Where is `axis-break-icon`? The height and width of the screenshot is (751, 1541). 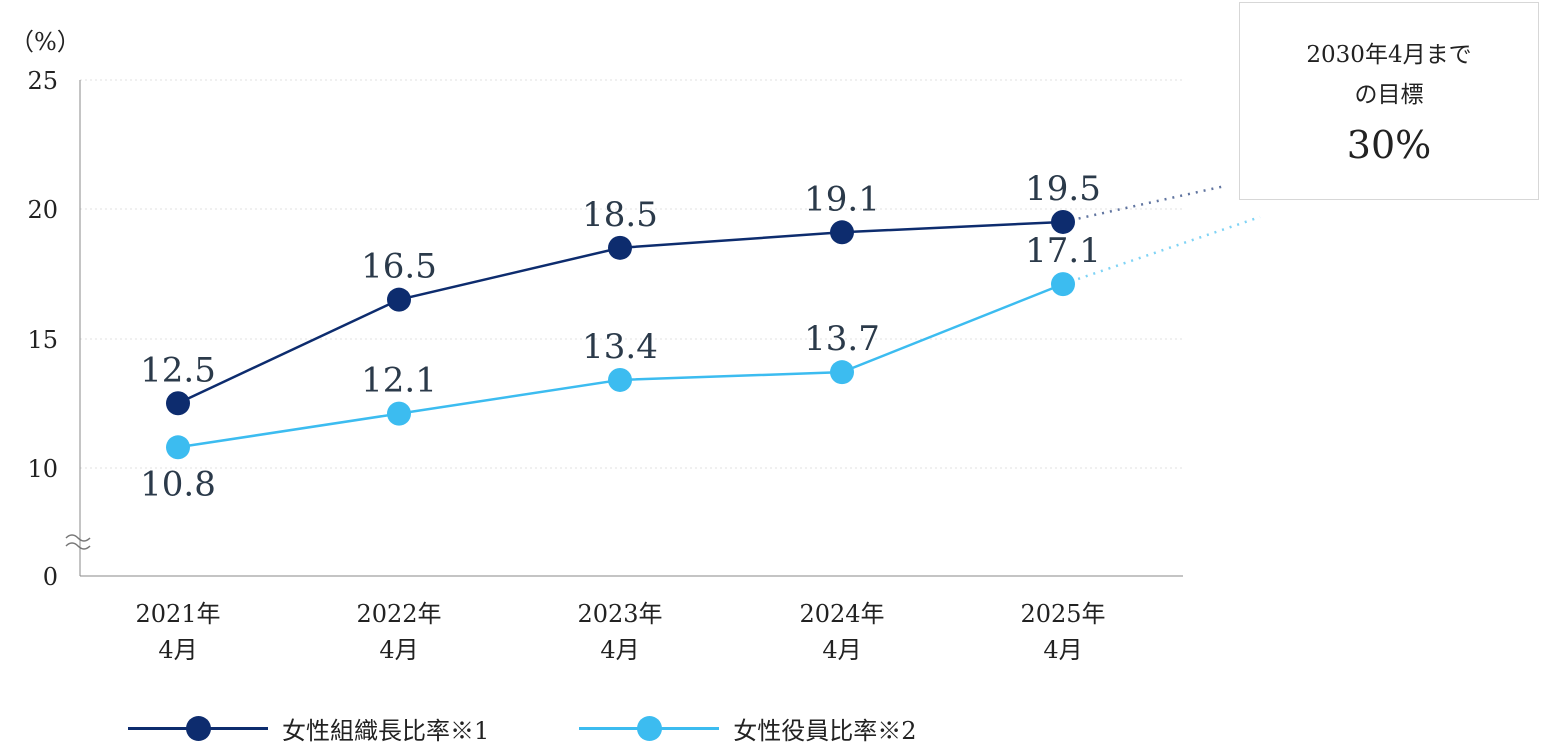
axis-break-icon is located at coordinates (78, 542).